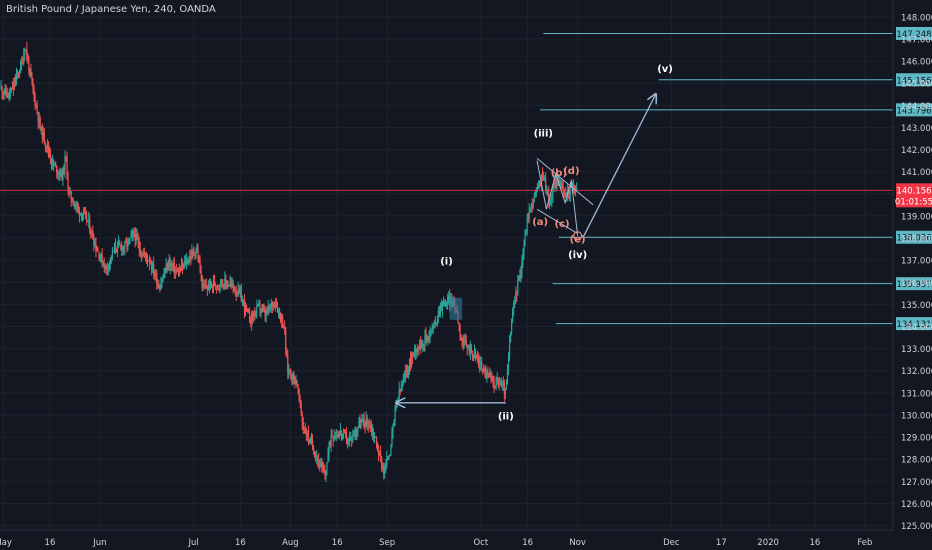  Describe the element at coordinates (914, 284) in the screenshot. I see `level-tag` at that location.